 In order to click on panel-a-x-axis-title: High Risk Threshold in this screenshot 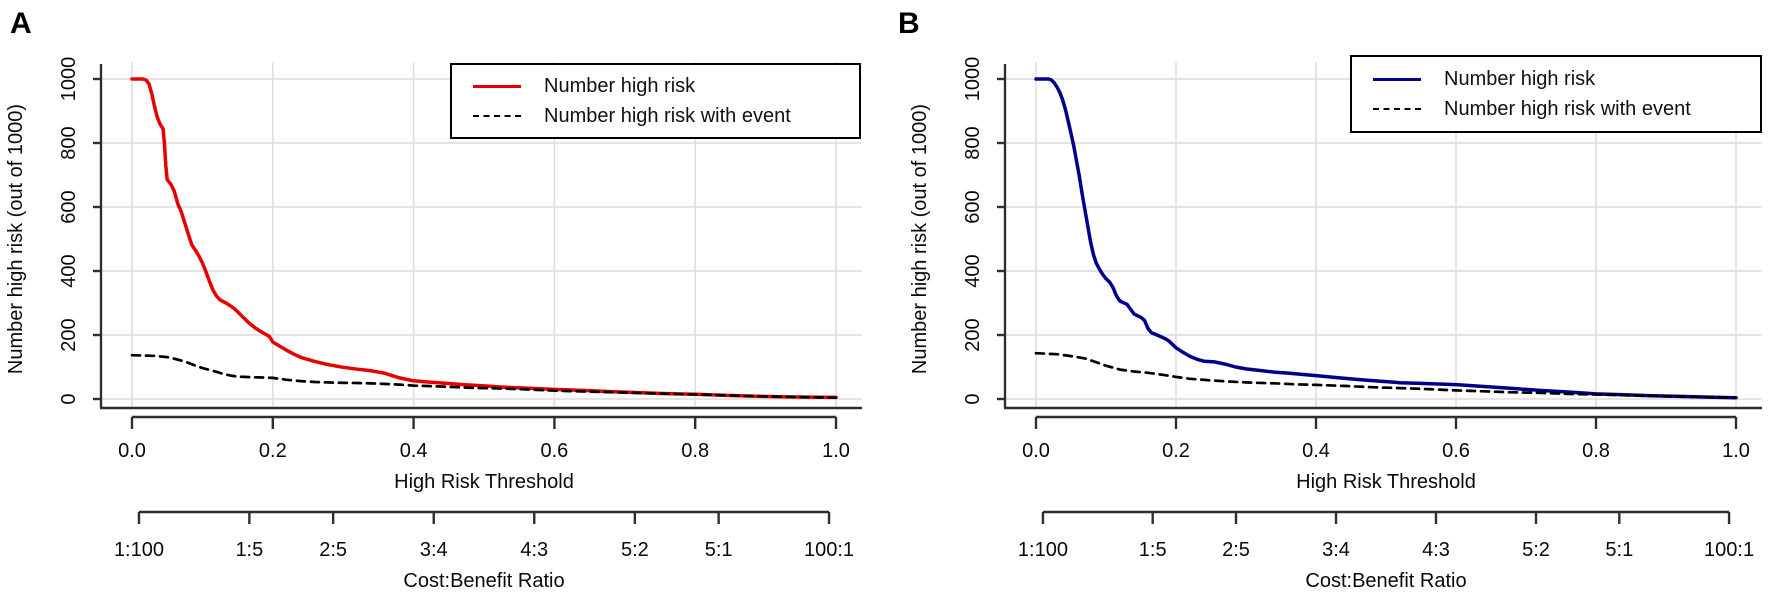, I will do `click(484, 482)`.